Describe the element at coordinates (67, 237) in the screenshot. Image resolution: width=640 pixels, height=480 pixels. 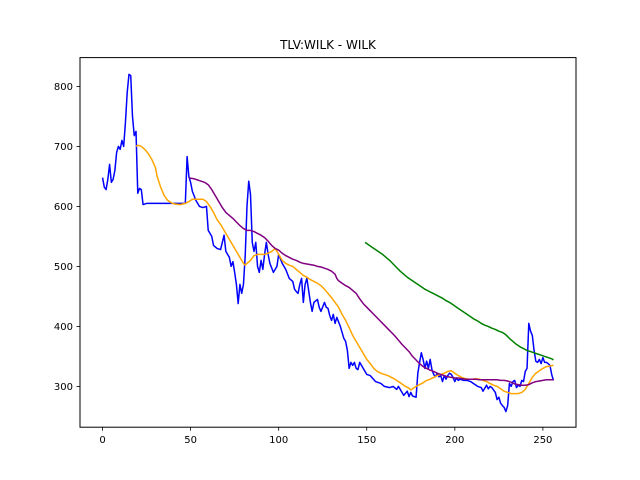
I see `y-axis: 300 400 500 600 700 800` at that location.